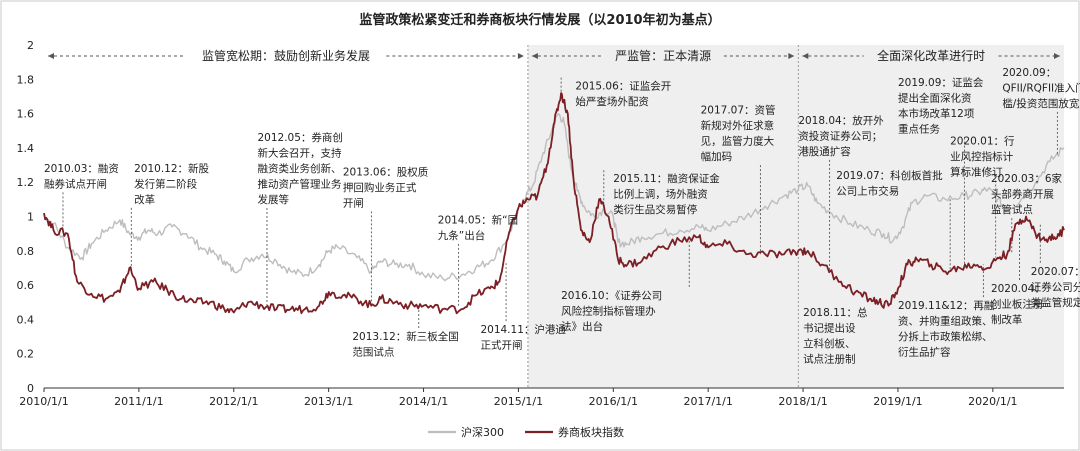  Describe the element at coordinates (523, 329) in the screenshot. I see `annotation-text-6-0: 2014.11：沪港通` at that location.